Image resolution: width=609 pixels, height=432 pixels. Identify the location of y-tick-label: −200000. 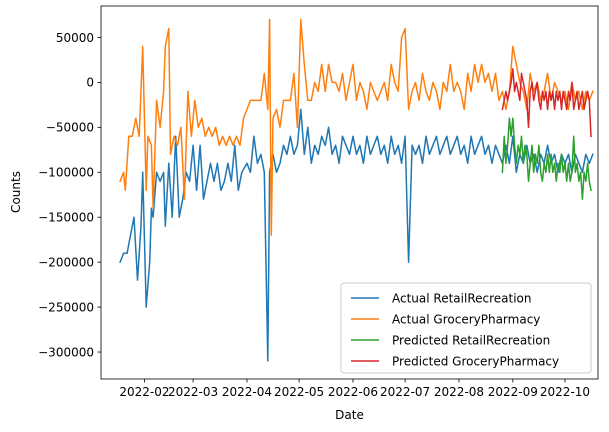
(66, 262).